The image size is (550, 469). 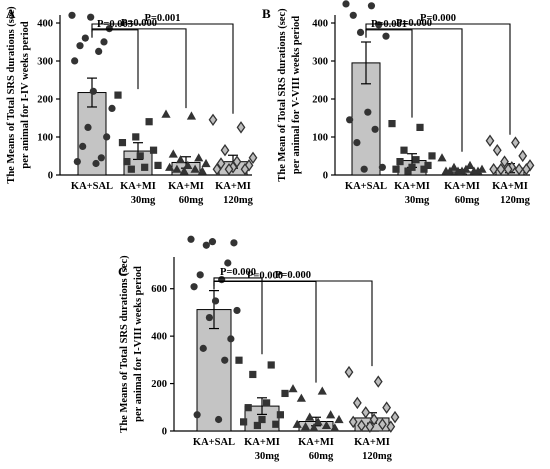 What do you see at coordinates (122, 271) in the screenshot?
I see `panel-label: C` at bounding box center [122, 271].